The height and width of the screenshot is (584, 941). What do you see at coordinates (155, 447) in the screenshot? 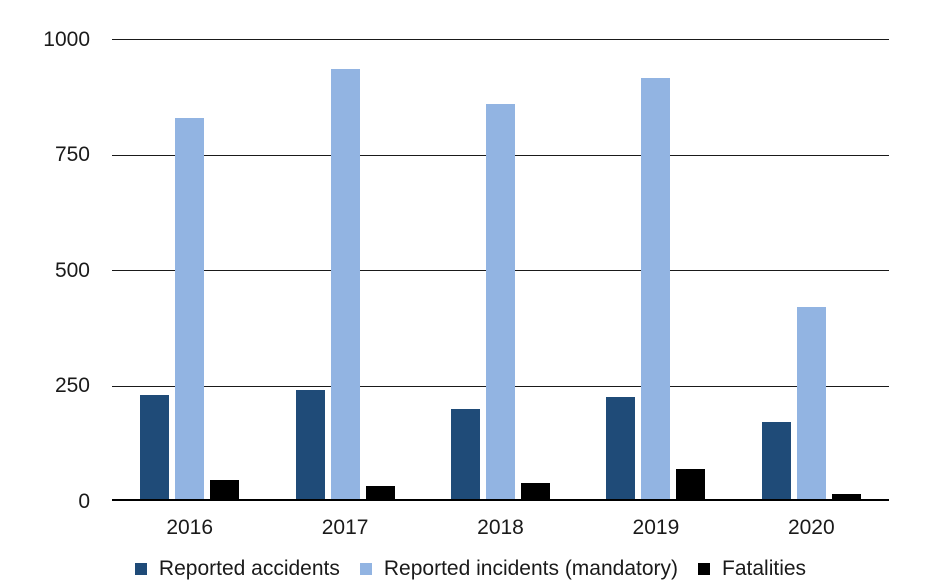
I see `bar-reported-accidents-2016` at bounding box center [155, 447].